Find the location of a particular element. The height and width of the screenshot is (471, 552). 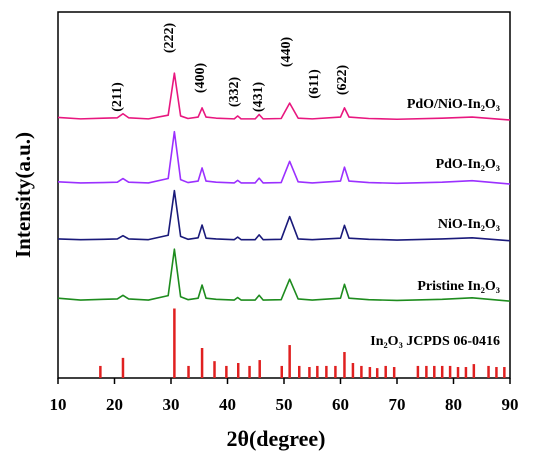

x-tick-label: 60 is located at coordinates (340, 404).